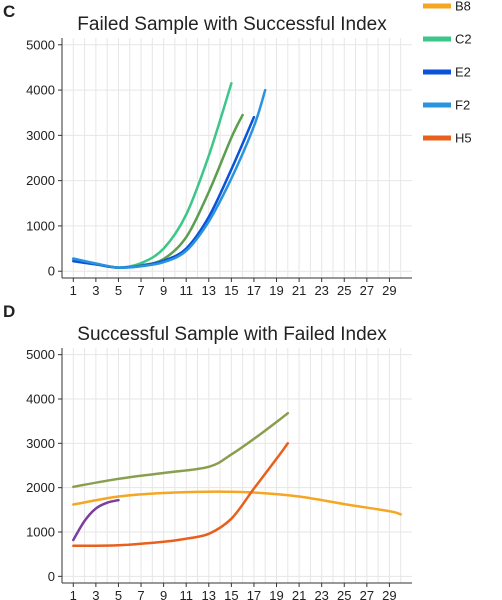 The image size is (502, 600). Describe the element at coordinates (276, 594) in the screenshot. I see `x-tick-label-d: 19` at that location.